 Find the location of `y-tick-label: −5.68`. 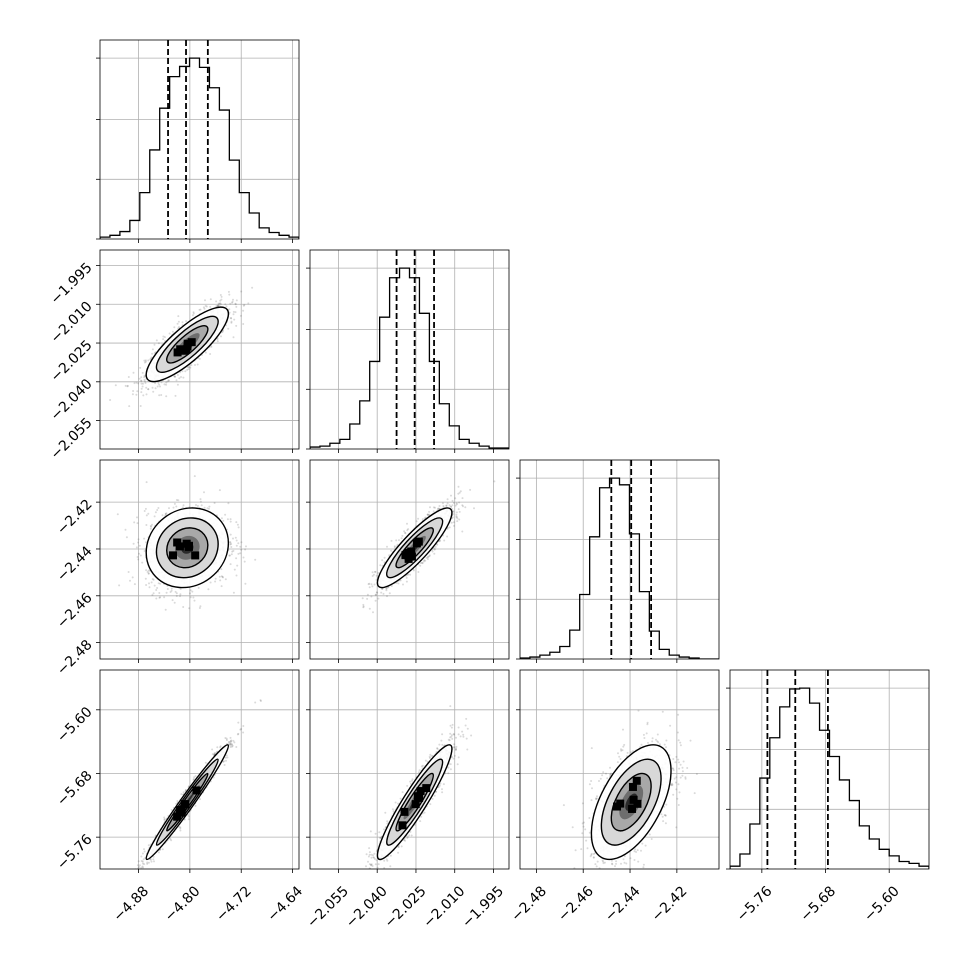

y-tick-label: −5.68 is located at coordinates (75, 789).